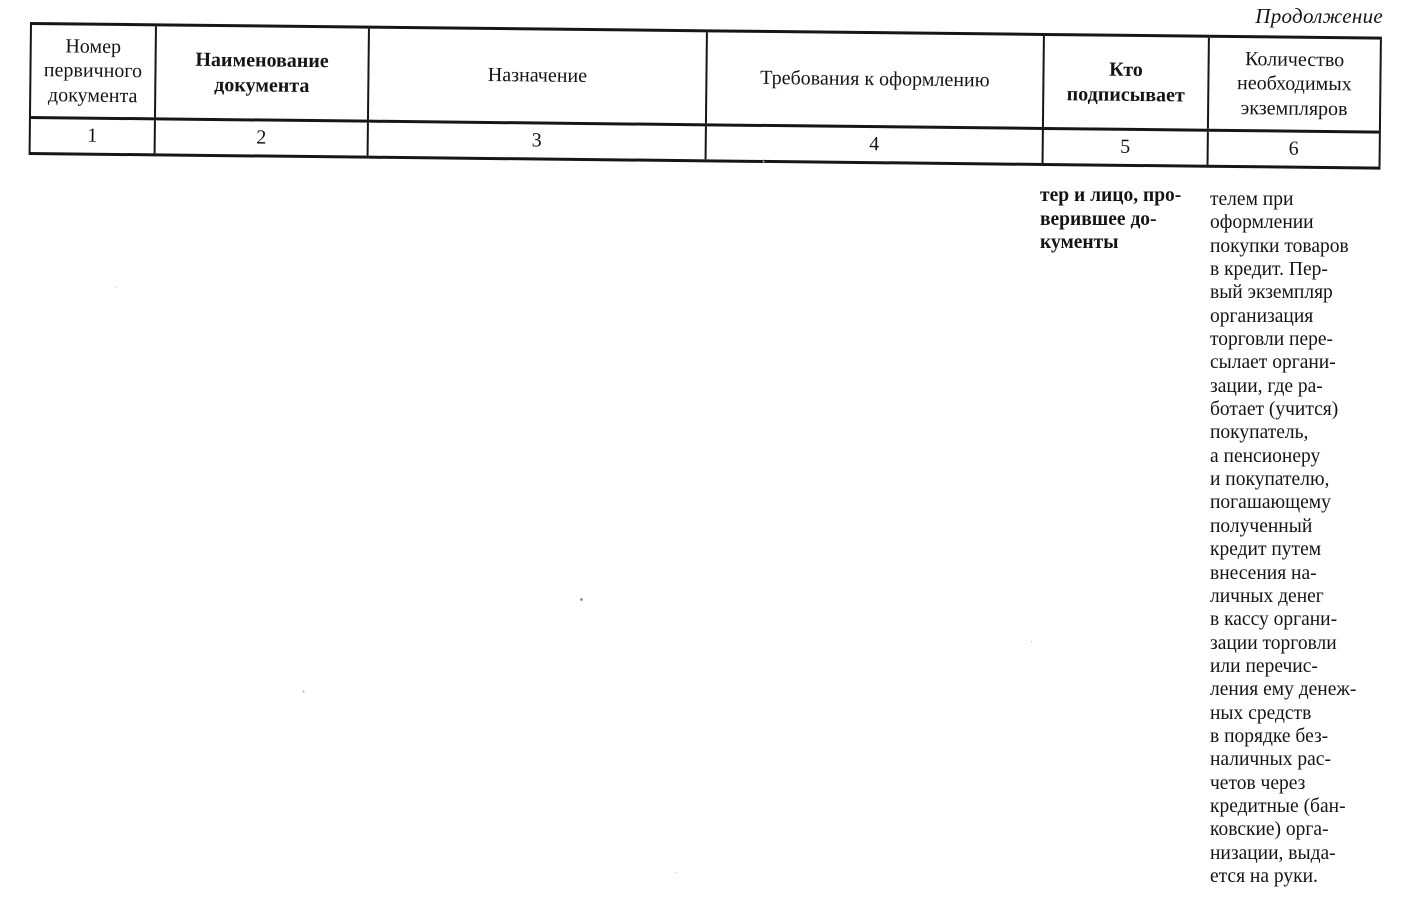 Image resolution: width=1413 pixels, height=898 pixels. What do you see at coordinates (874, 79) in the screenshot?
I see `column-header-formatting-requirements: Требования к оформлению` at bounding box center [874, 79].